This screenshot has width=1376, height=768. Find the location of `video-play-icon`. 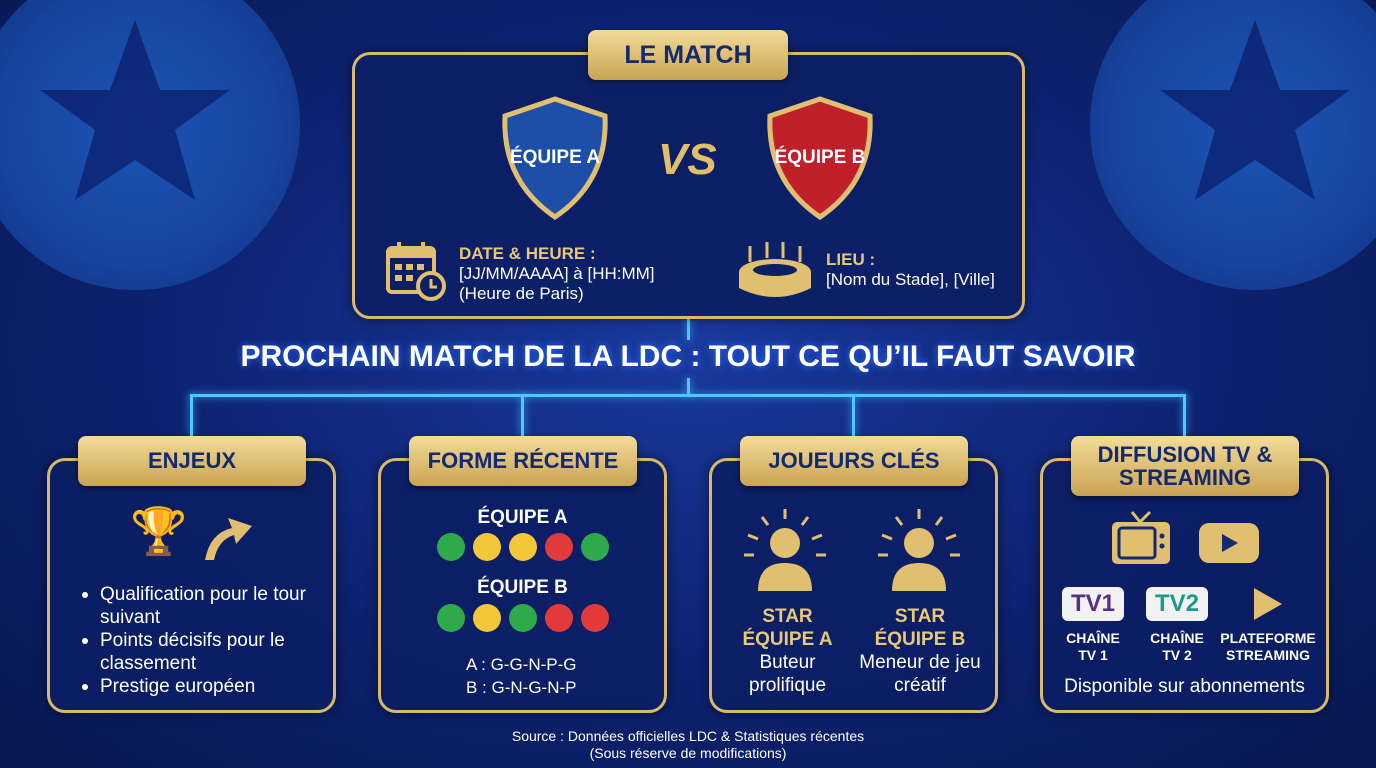

video-play-icon is located at coordinates (1229, 543).